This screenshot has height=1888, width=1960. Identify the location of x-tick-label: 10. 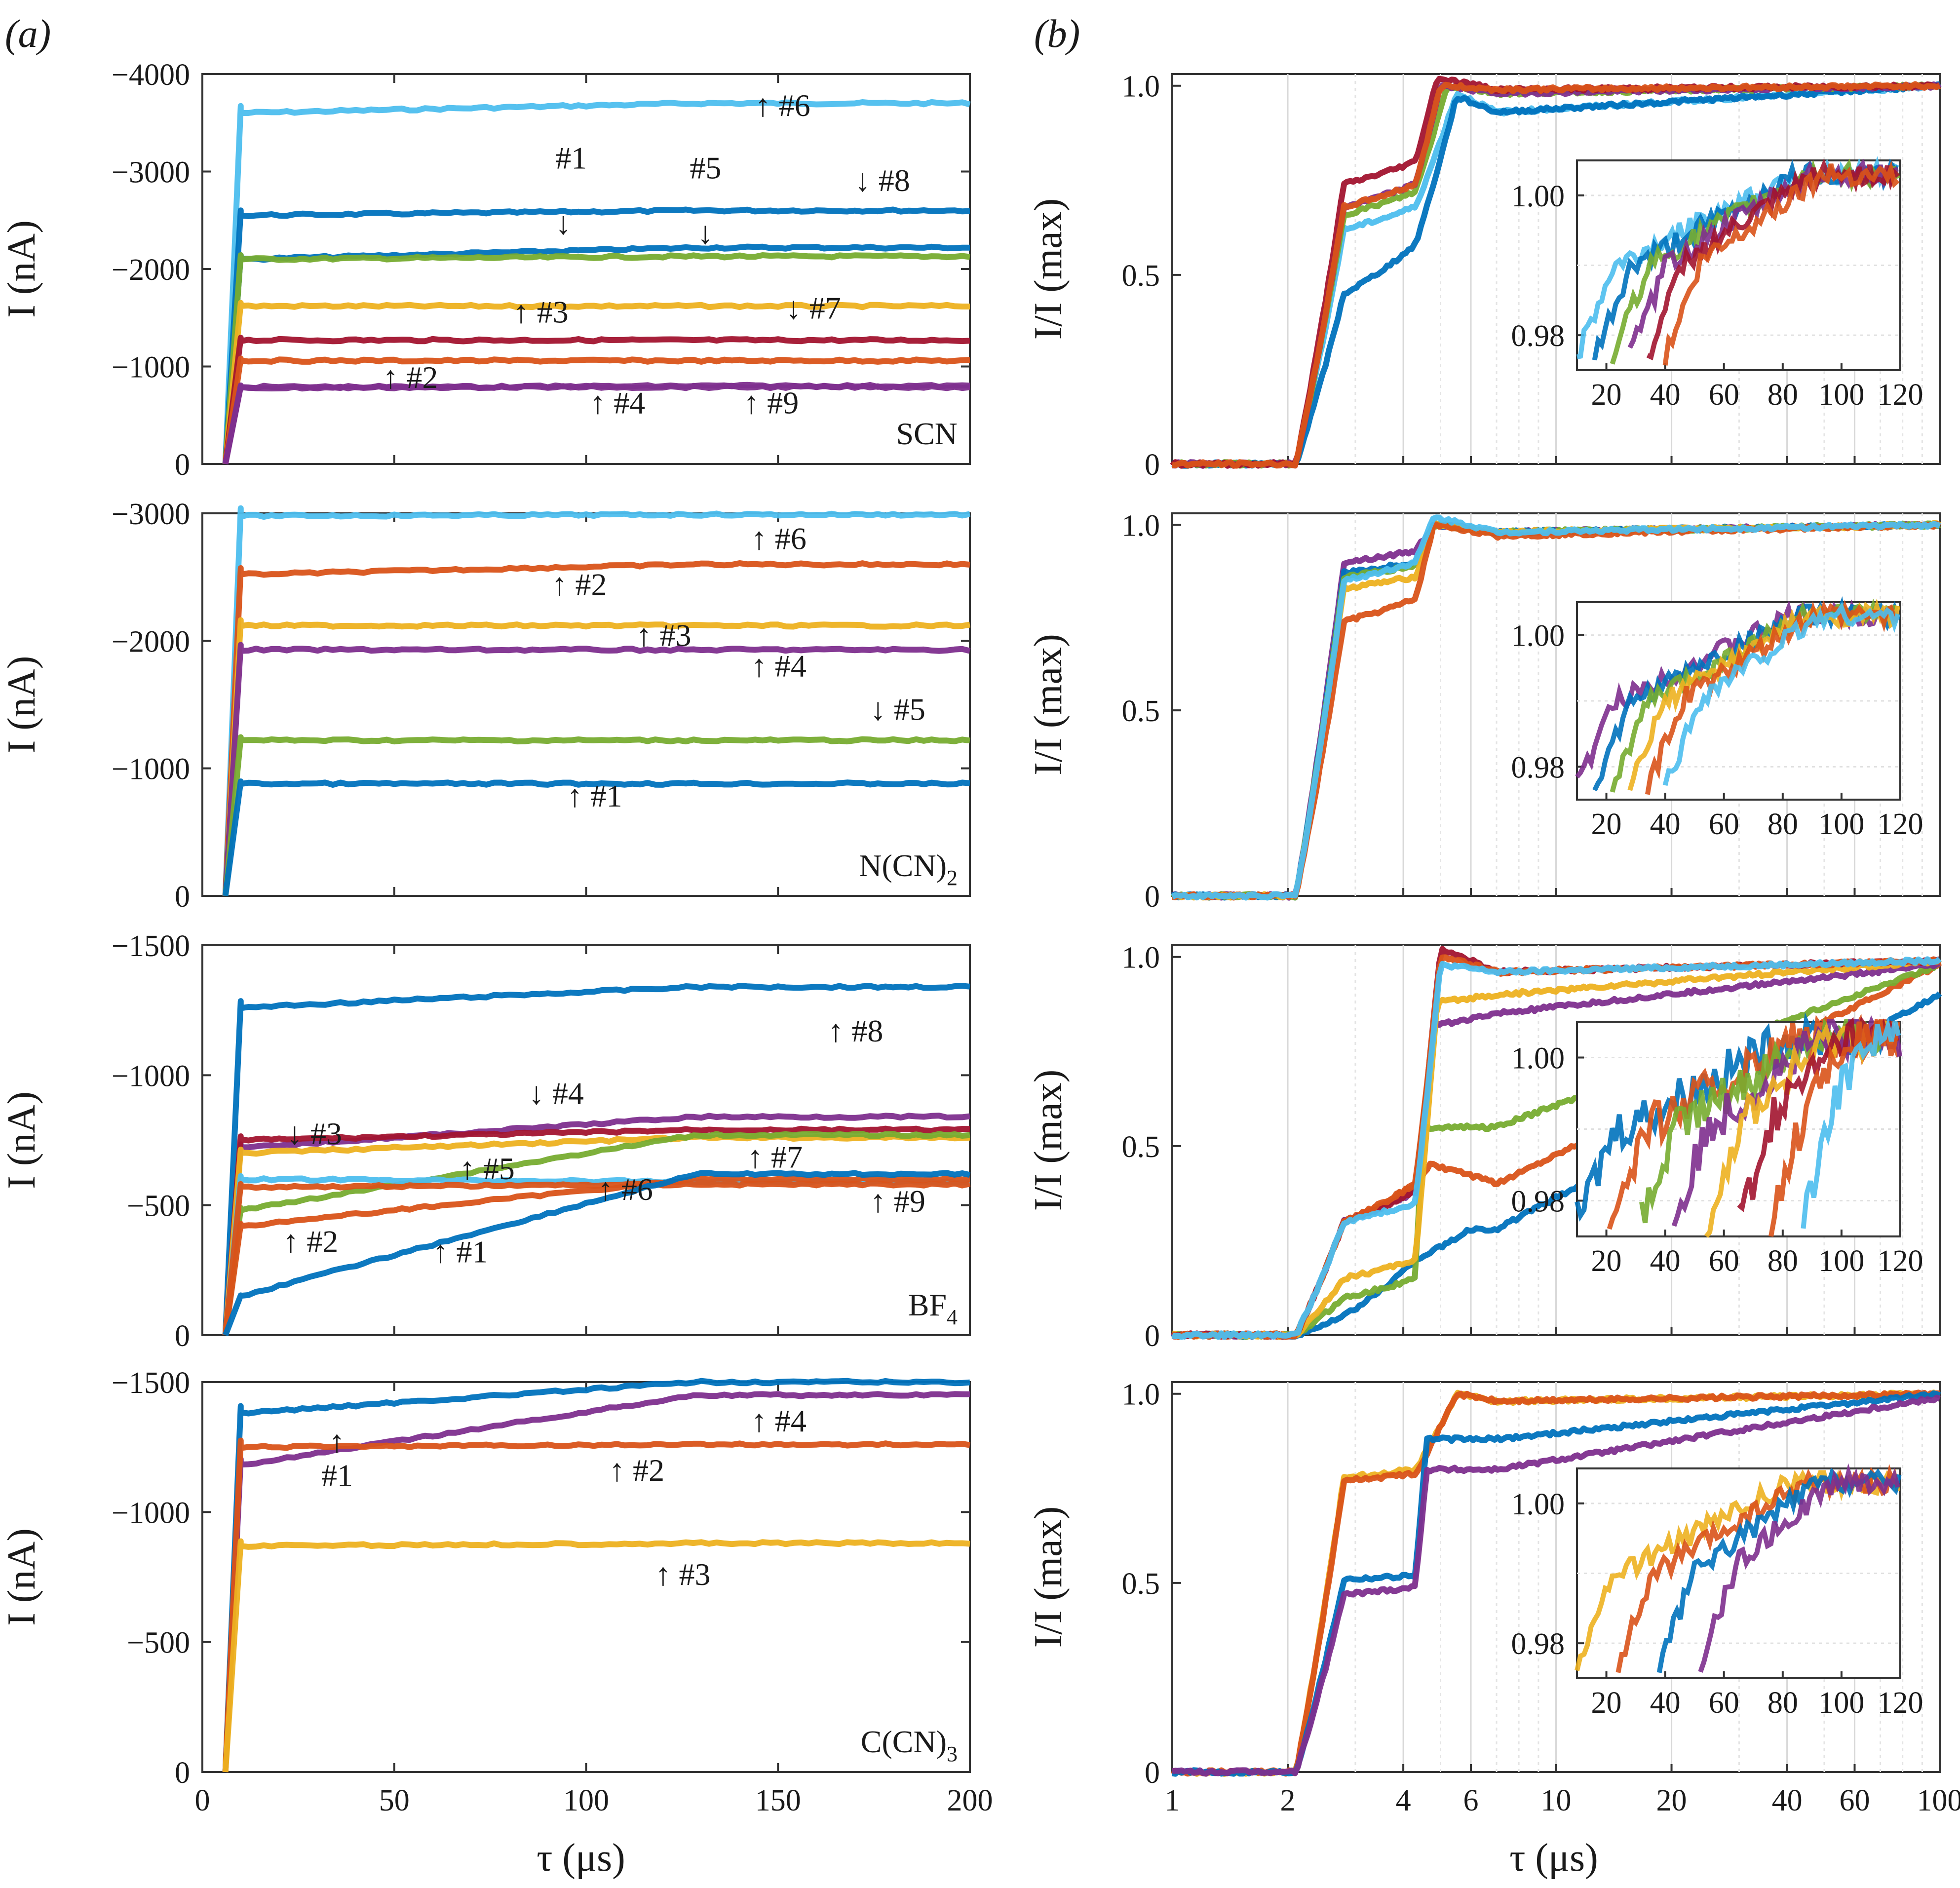
(1556, 1800).